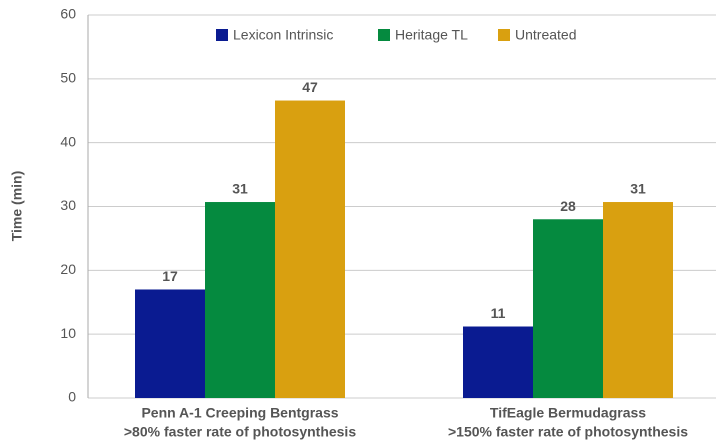 Image resolution: width=716 pixels, height=445 pixels. I want to click on y-tick-label: 20, so click(68, 269).